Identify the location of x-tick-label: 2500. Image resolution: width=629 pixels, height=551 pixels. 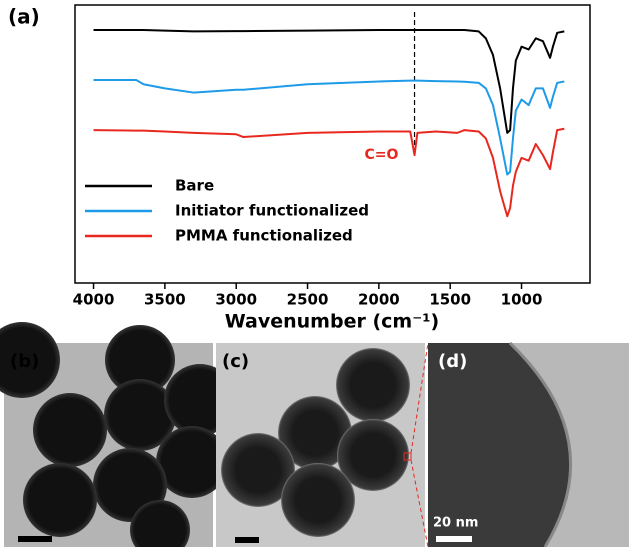
(308, 300).